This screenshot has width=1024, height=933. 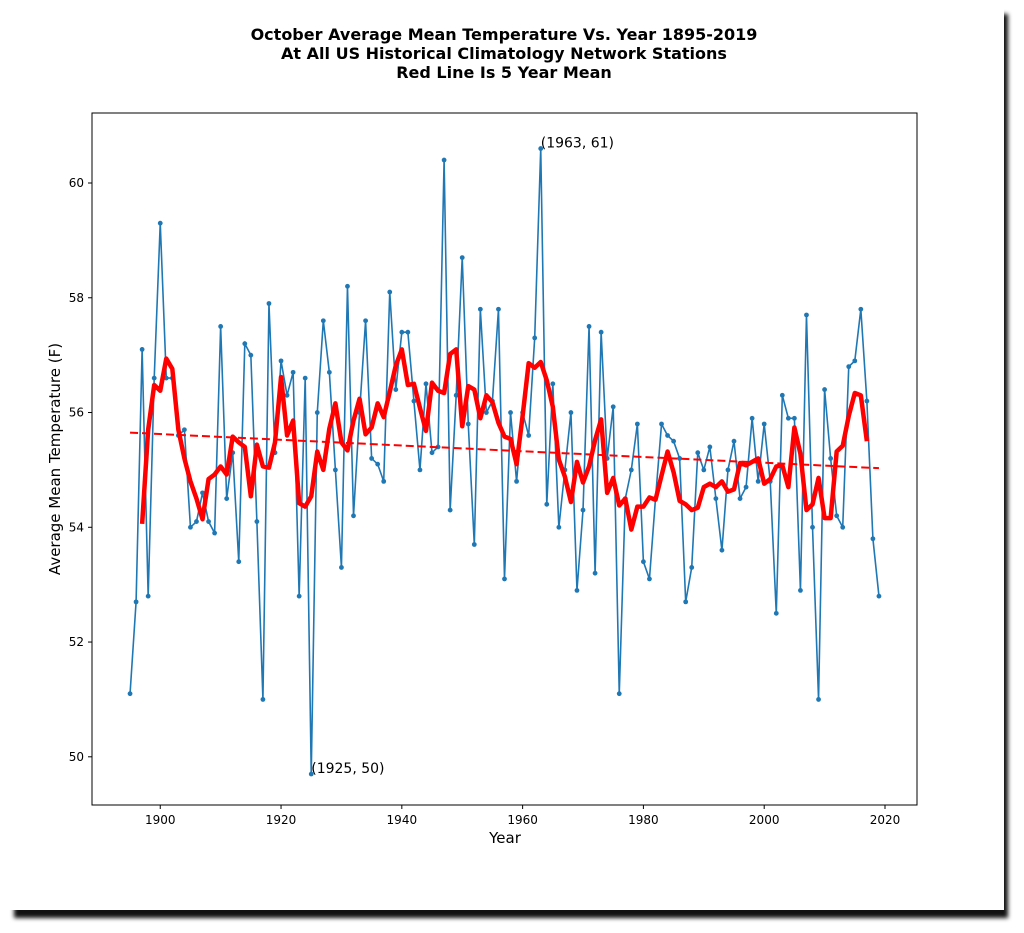 What do you see at coordinates (764, 820) in the screenshot?
I see `x-tick-label: 2000` at bounding box center [764, 820].